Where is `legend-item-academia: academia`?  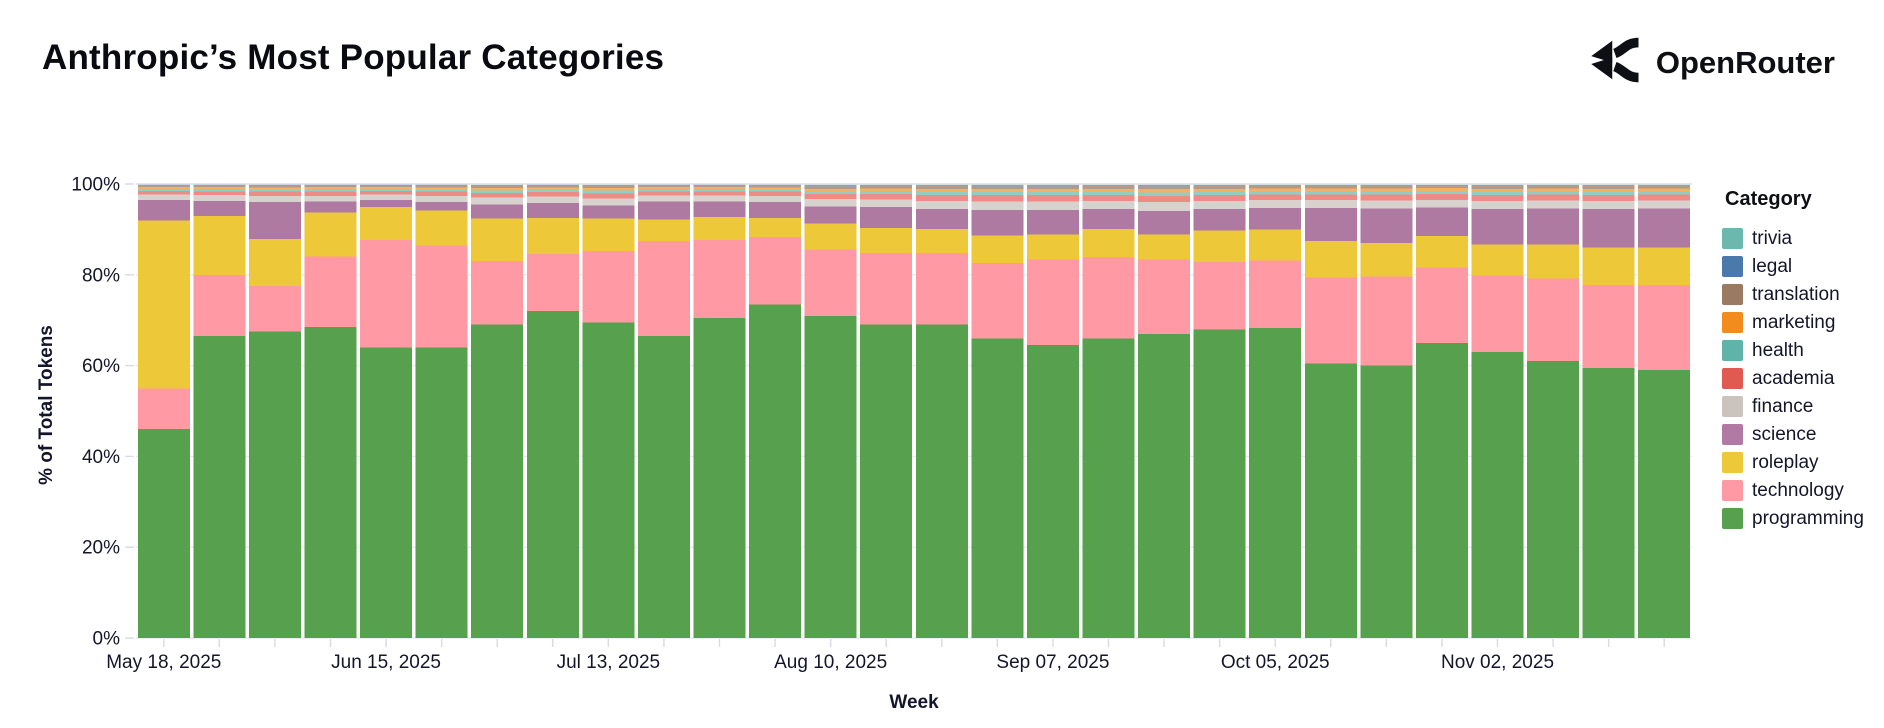 legend-item-academia: academia is located at coordinates (1793, 378).